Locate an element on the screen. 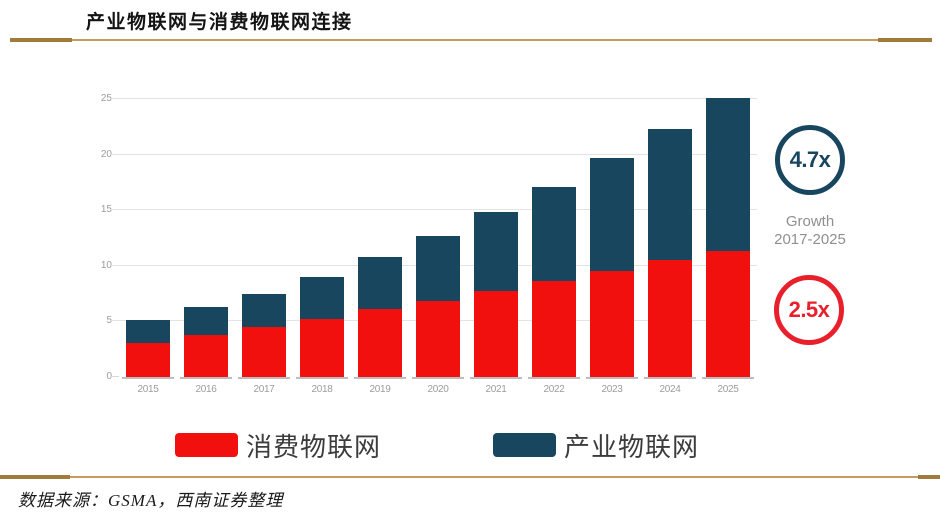 Image resolution: width=940 pixels, height=517 pixels. growth-period-label: Growth 2017-2025 is located at coordinates (810, 231).